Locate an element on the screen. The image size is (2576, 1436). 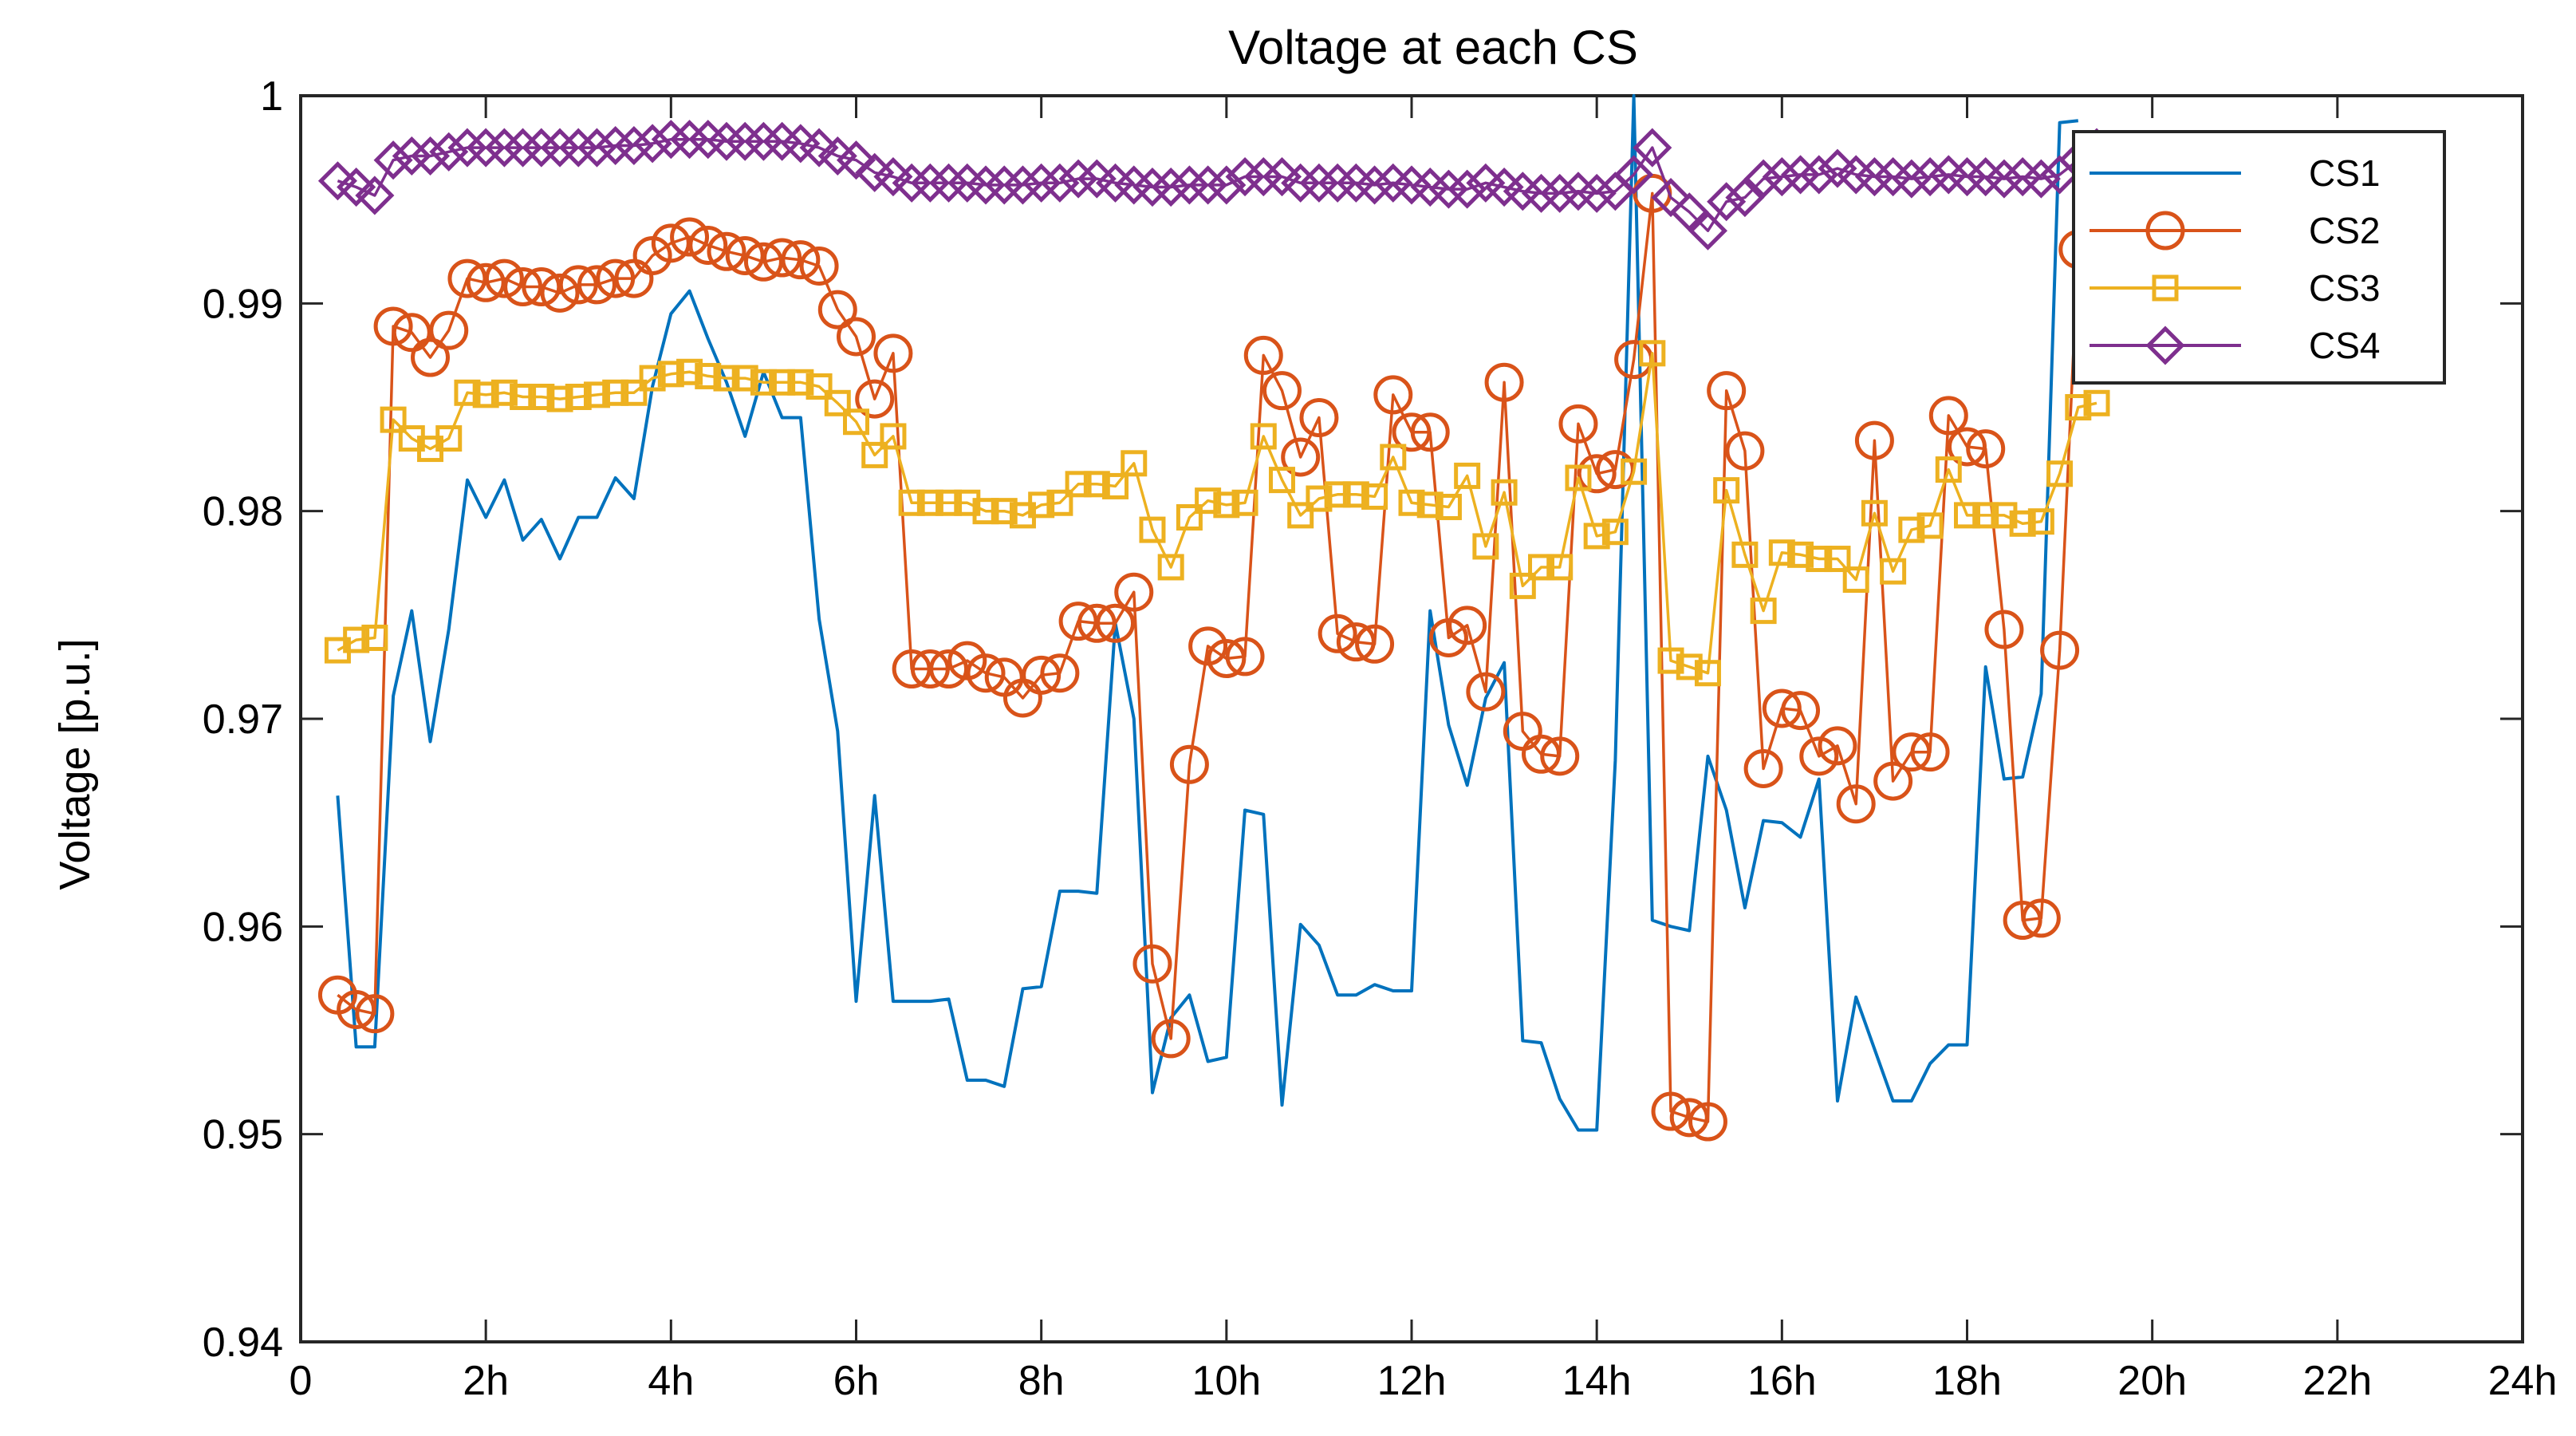
legend-label-cs1: CS1 is located at coordinates (2344, 173).